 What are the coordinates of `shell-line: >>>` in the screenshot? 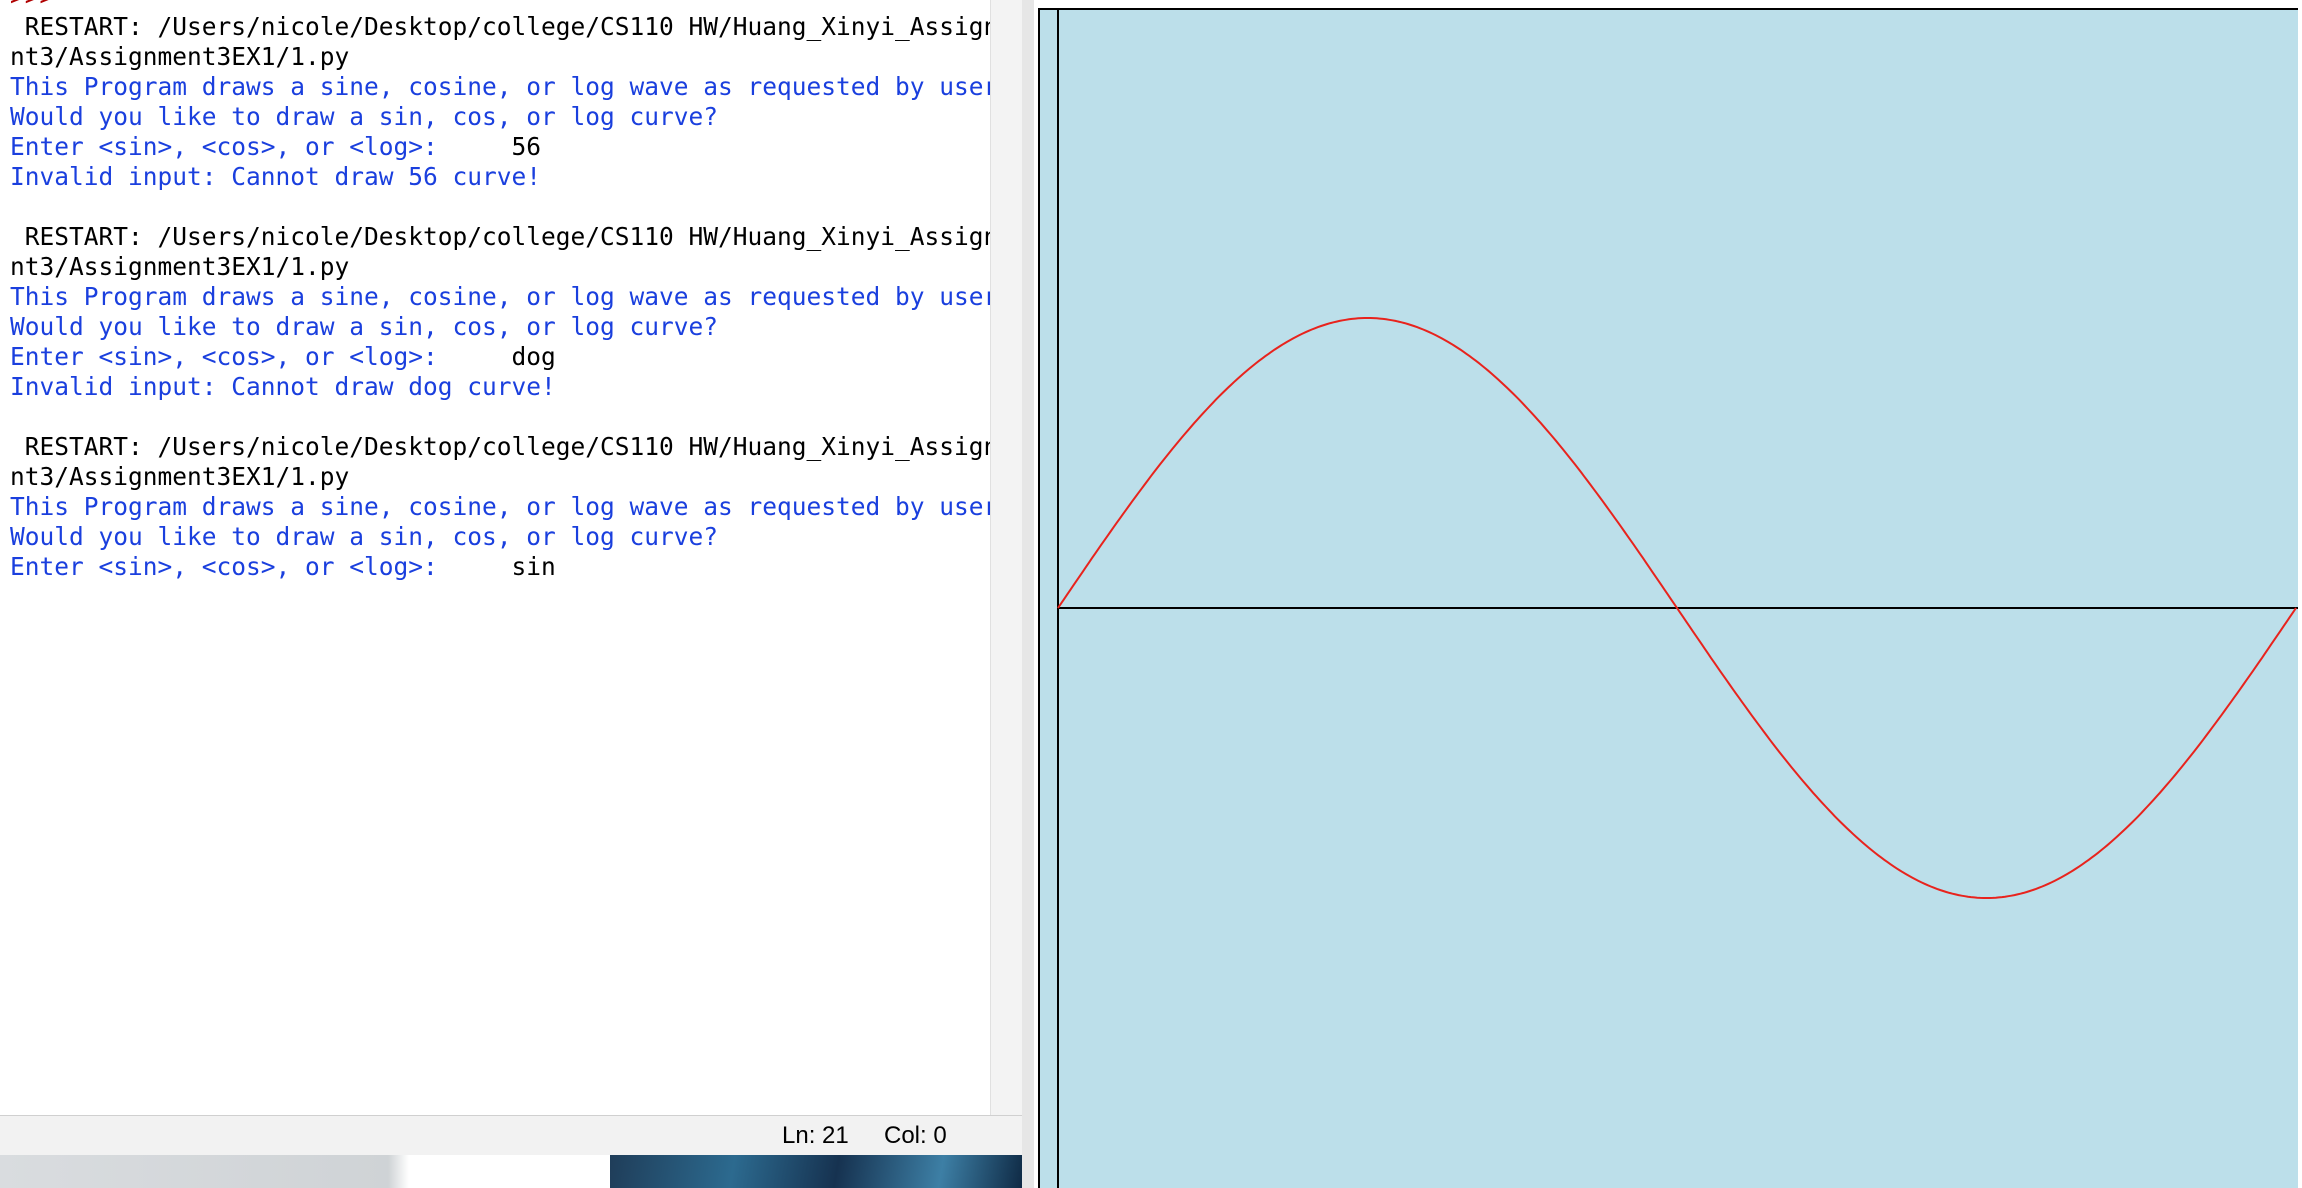 It's located at (500, 6).